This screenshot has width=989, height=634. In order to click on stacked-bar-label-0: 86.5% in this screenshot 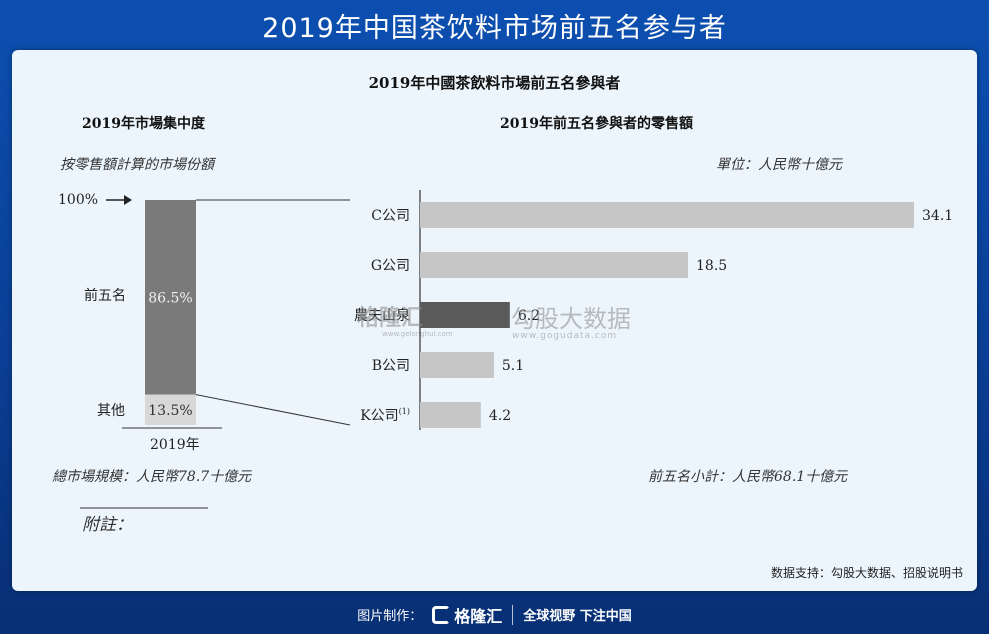, I will do `click(170, 298)`.